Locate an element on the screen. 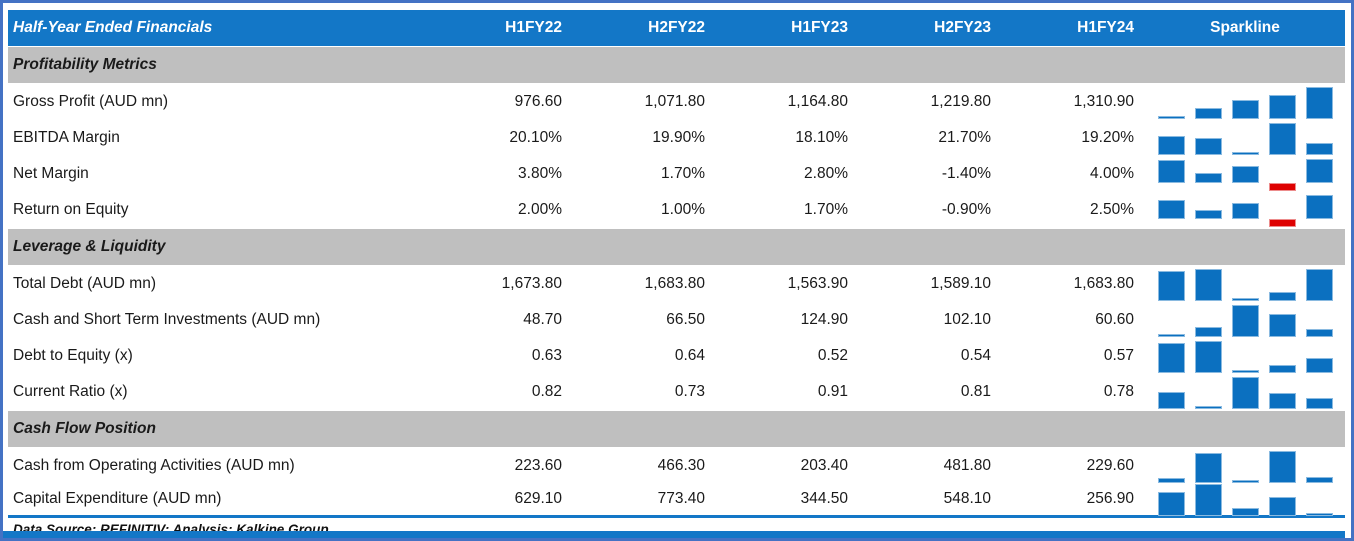  section-header-2: Cash Flow Position is located at coordinates (676, 429).